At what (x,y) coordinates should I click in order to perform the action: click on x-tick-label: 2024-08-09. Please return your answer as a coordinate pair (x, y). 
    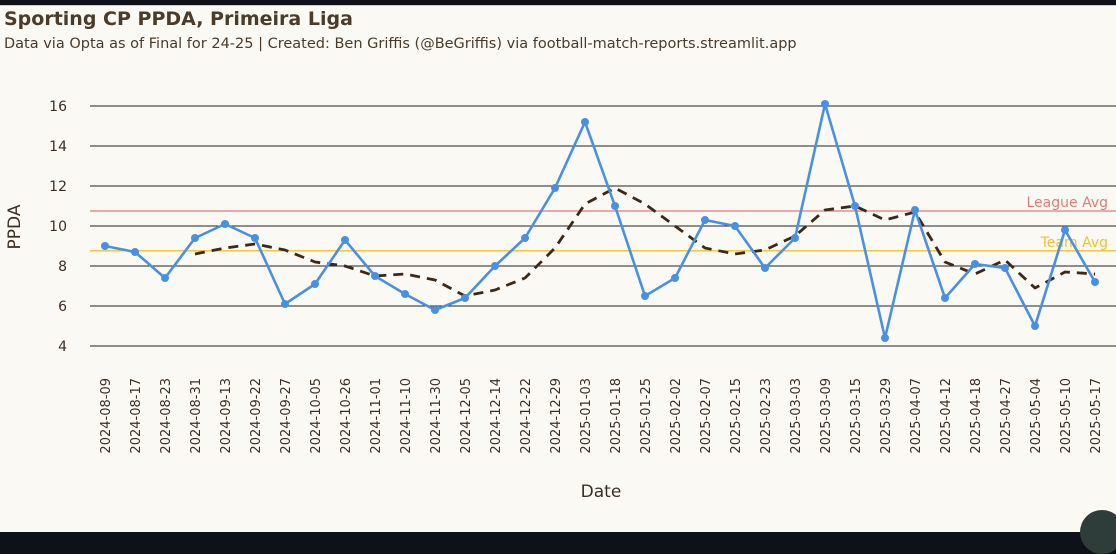
    Looking at the image, I should click on (106, 416).